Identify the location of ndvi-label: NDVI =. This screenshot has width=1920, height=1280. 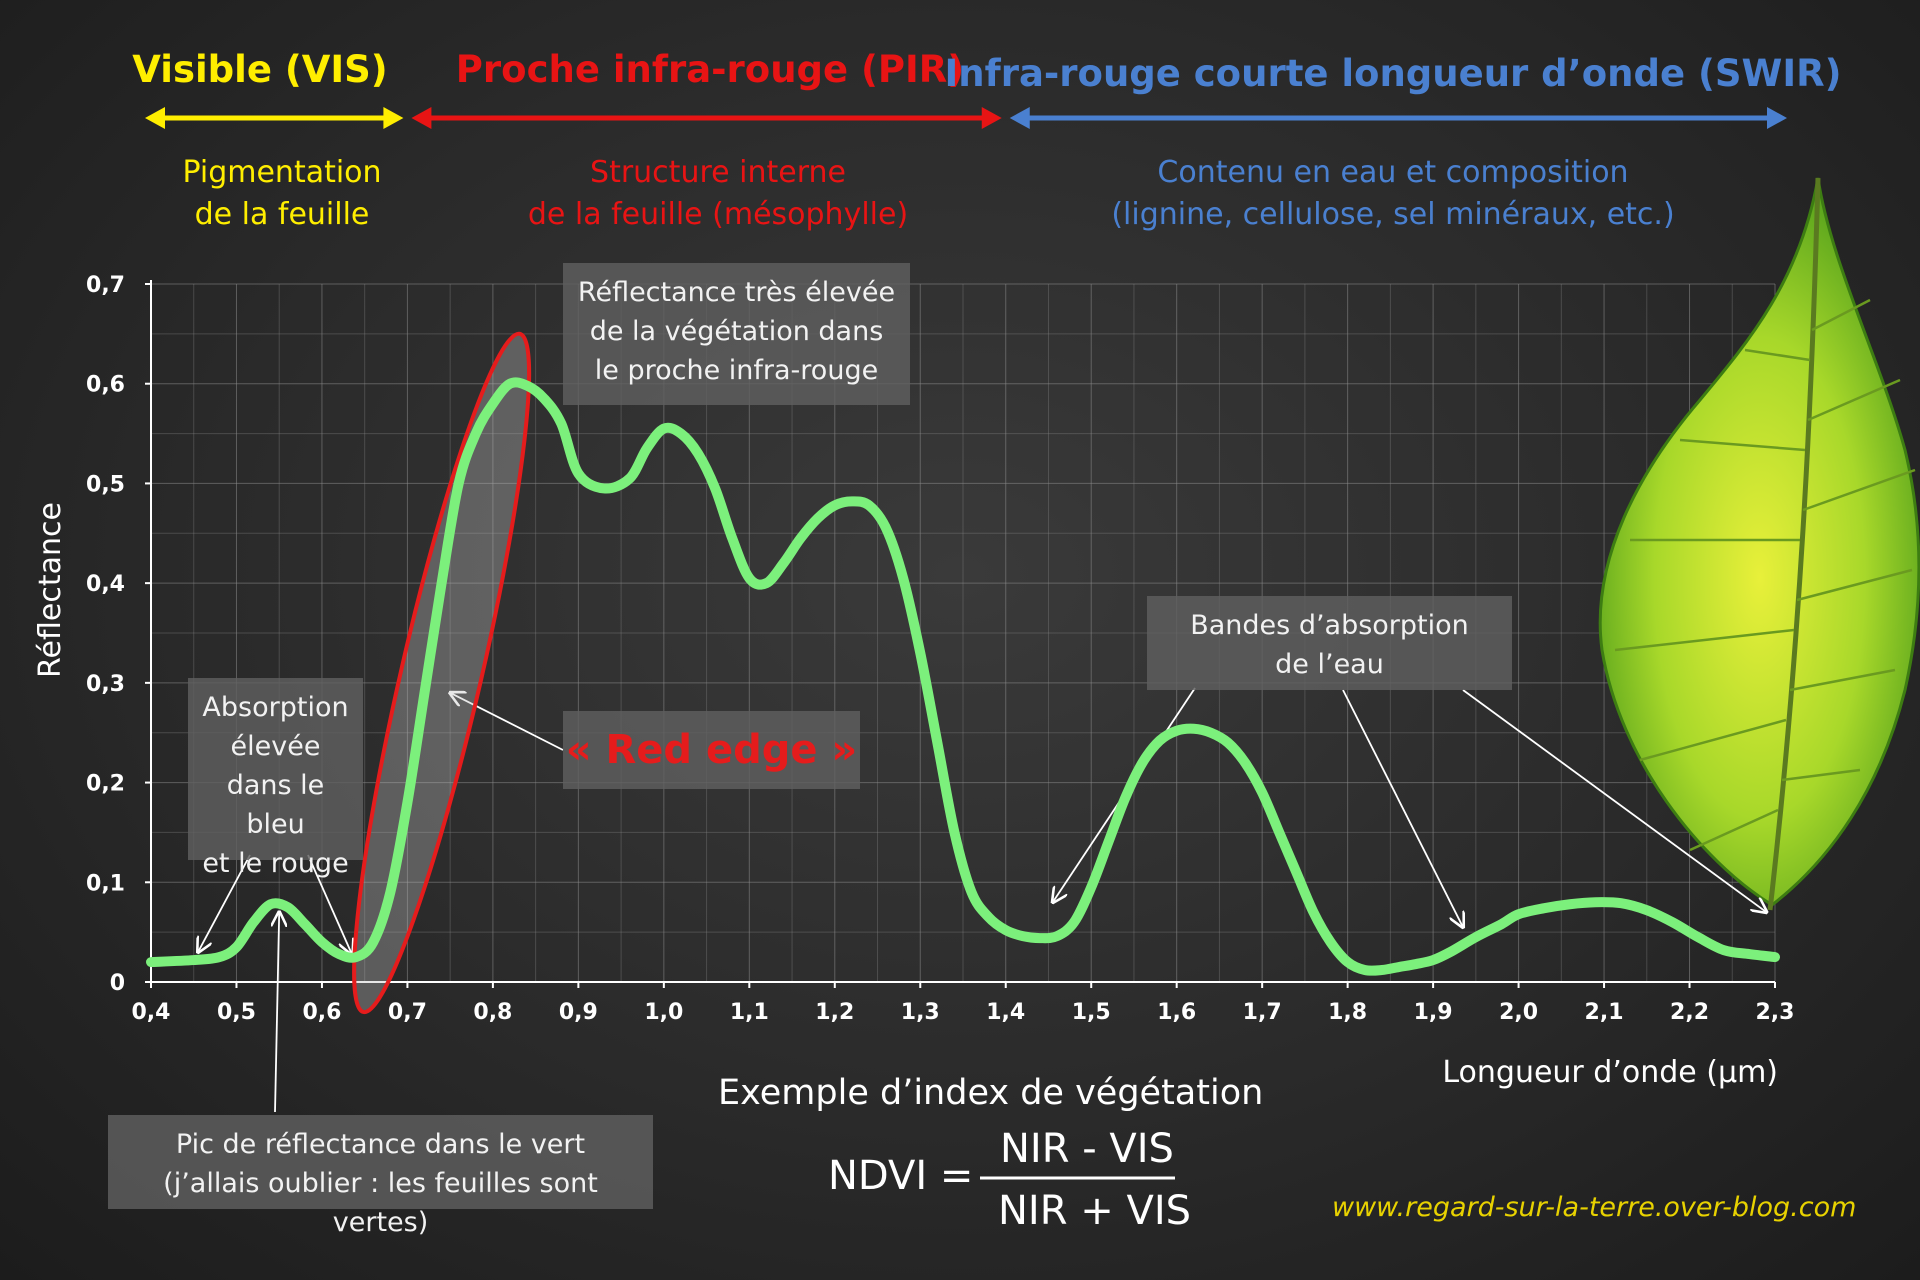
(901, 1176).